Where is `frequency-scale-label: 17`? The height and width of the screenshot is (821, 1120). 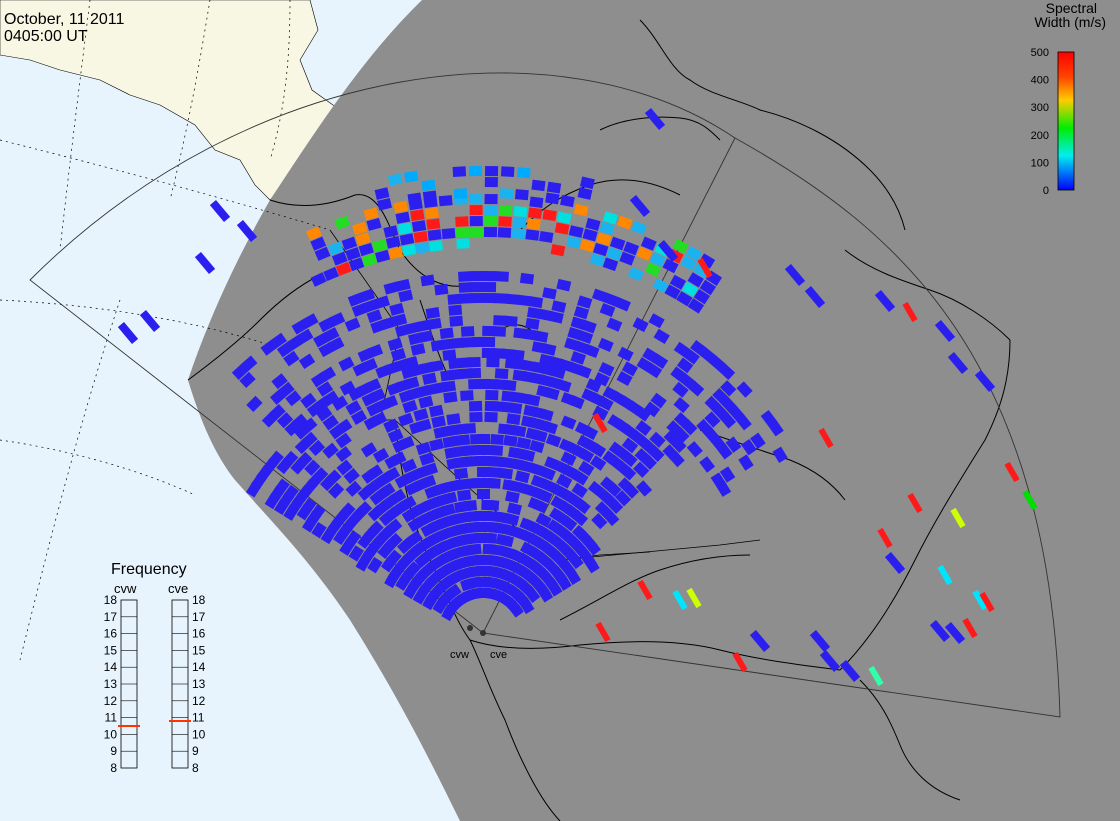 frequency-scale-label: 17 is located at coordinates (199, 617).